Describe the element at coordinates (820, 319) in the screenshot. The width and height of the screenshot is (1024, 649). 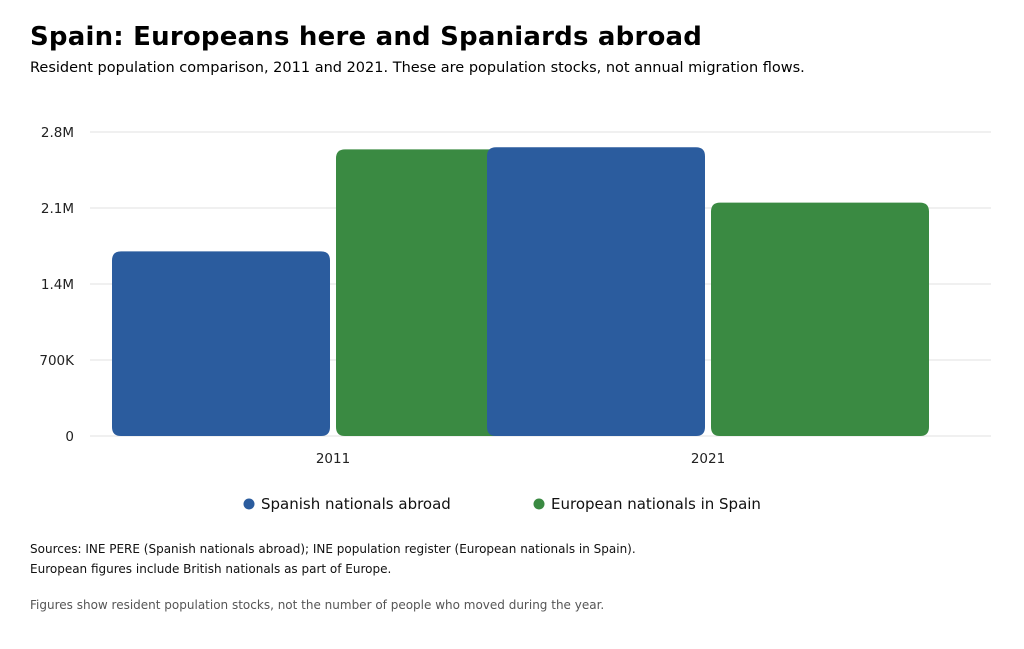
I see `bar-european-nationals-in-spain-2021` at that location.